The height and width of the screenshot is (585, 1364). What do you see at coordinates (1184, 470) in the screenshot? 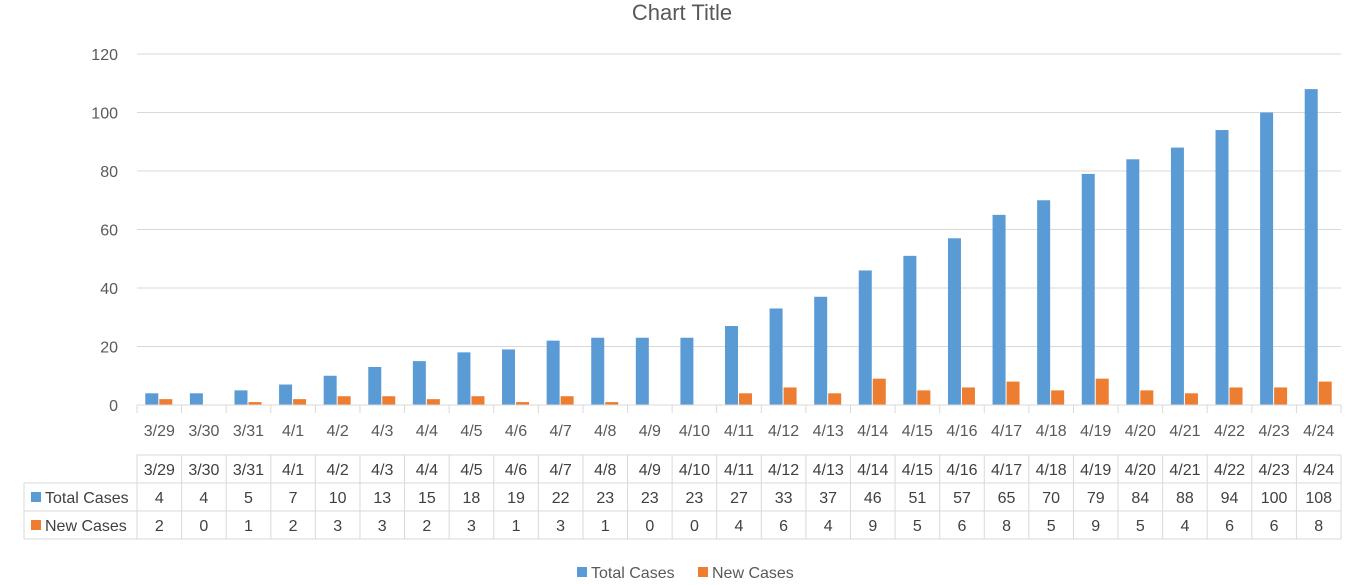
I see `table-header-cell: 4/21` at bounding box center [1184, 470].